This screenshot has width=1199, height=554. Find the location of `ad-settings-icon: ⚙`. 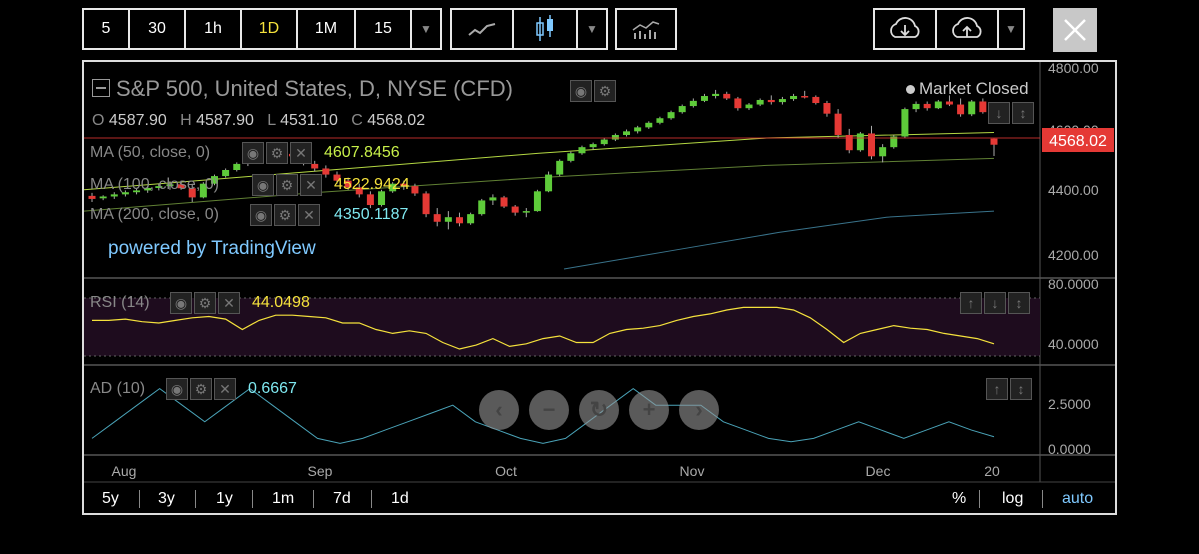

ad-settings-icon: ⚙ is located at coordinates (201, 389).